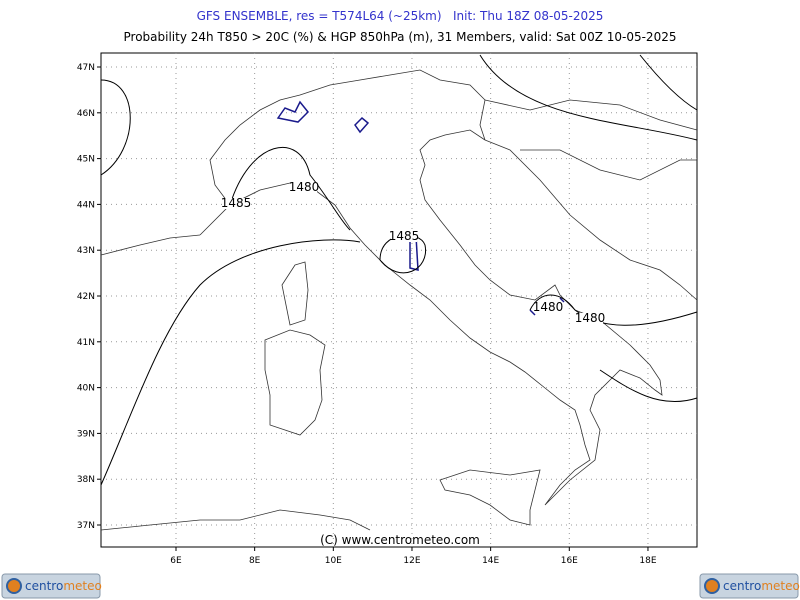 This screenshot has height=600, width=800. I want to click on lat-tick-label: 47N, so click(86, 68).